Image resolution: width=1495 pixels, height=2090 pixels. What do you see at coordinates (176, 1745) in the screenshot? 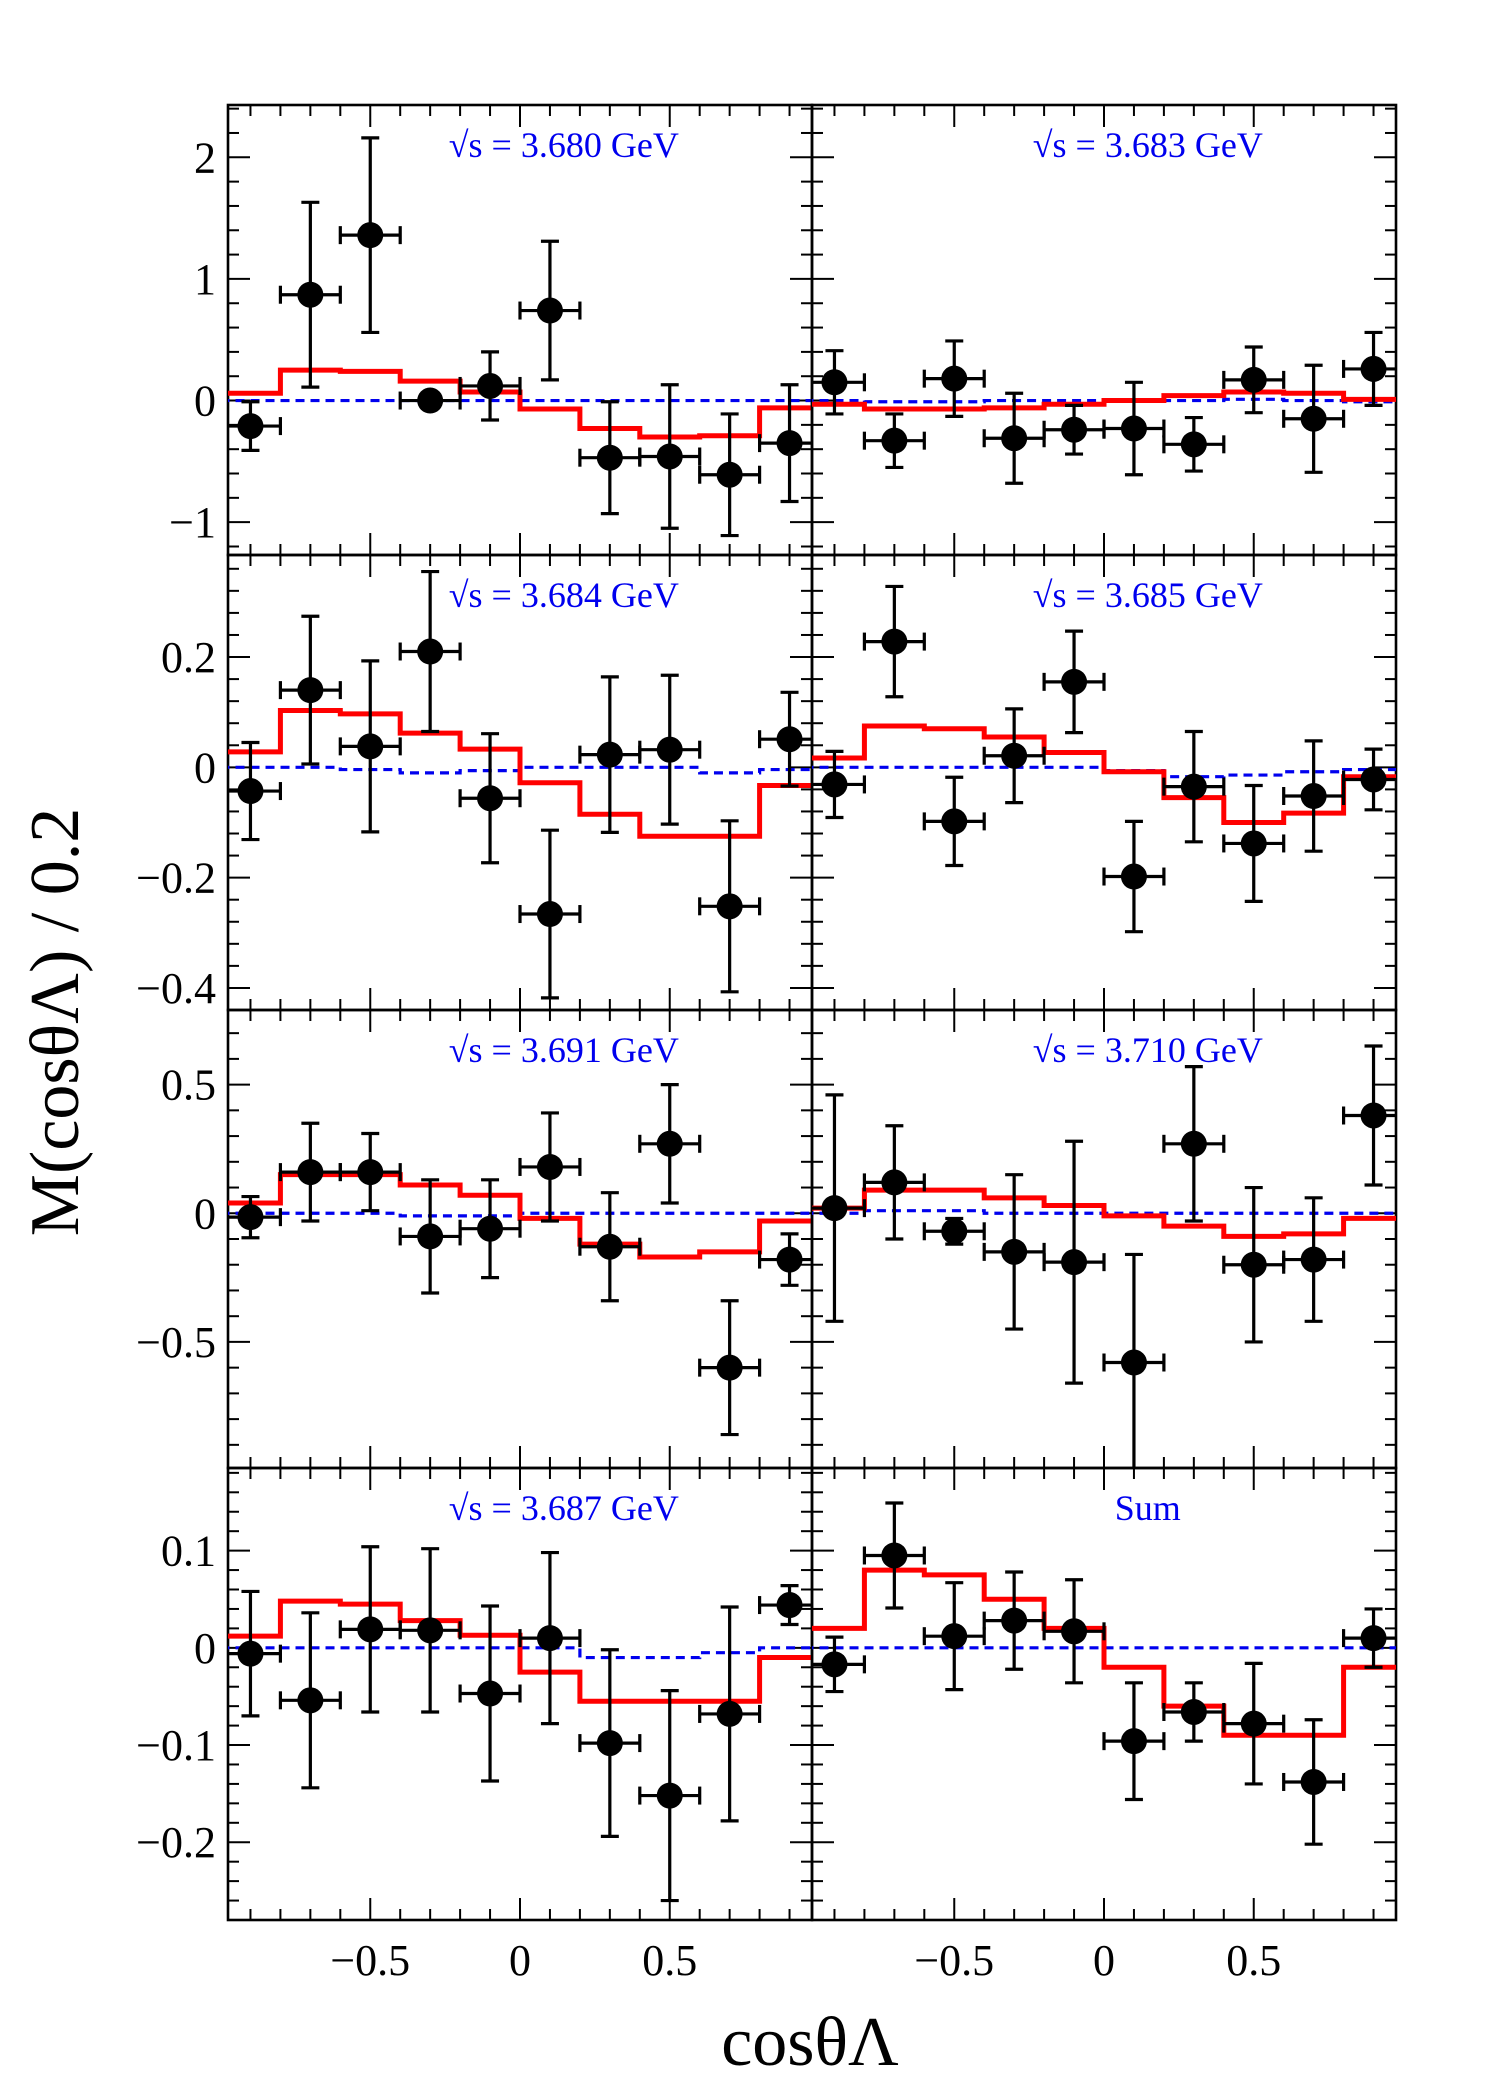
I see `y-tick-label: −0.1` at bounding box center [176, 1745].